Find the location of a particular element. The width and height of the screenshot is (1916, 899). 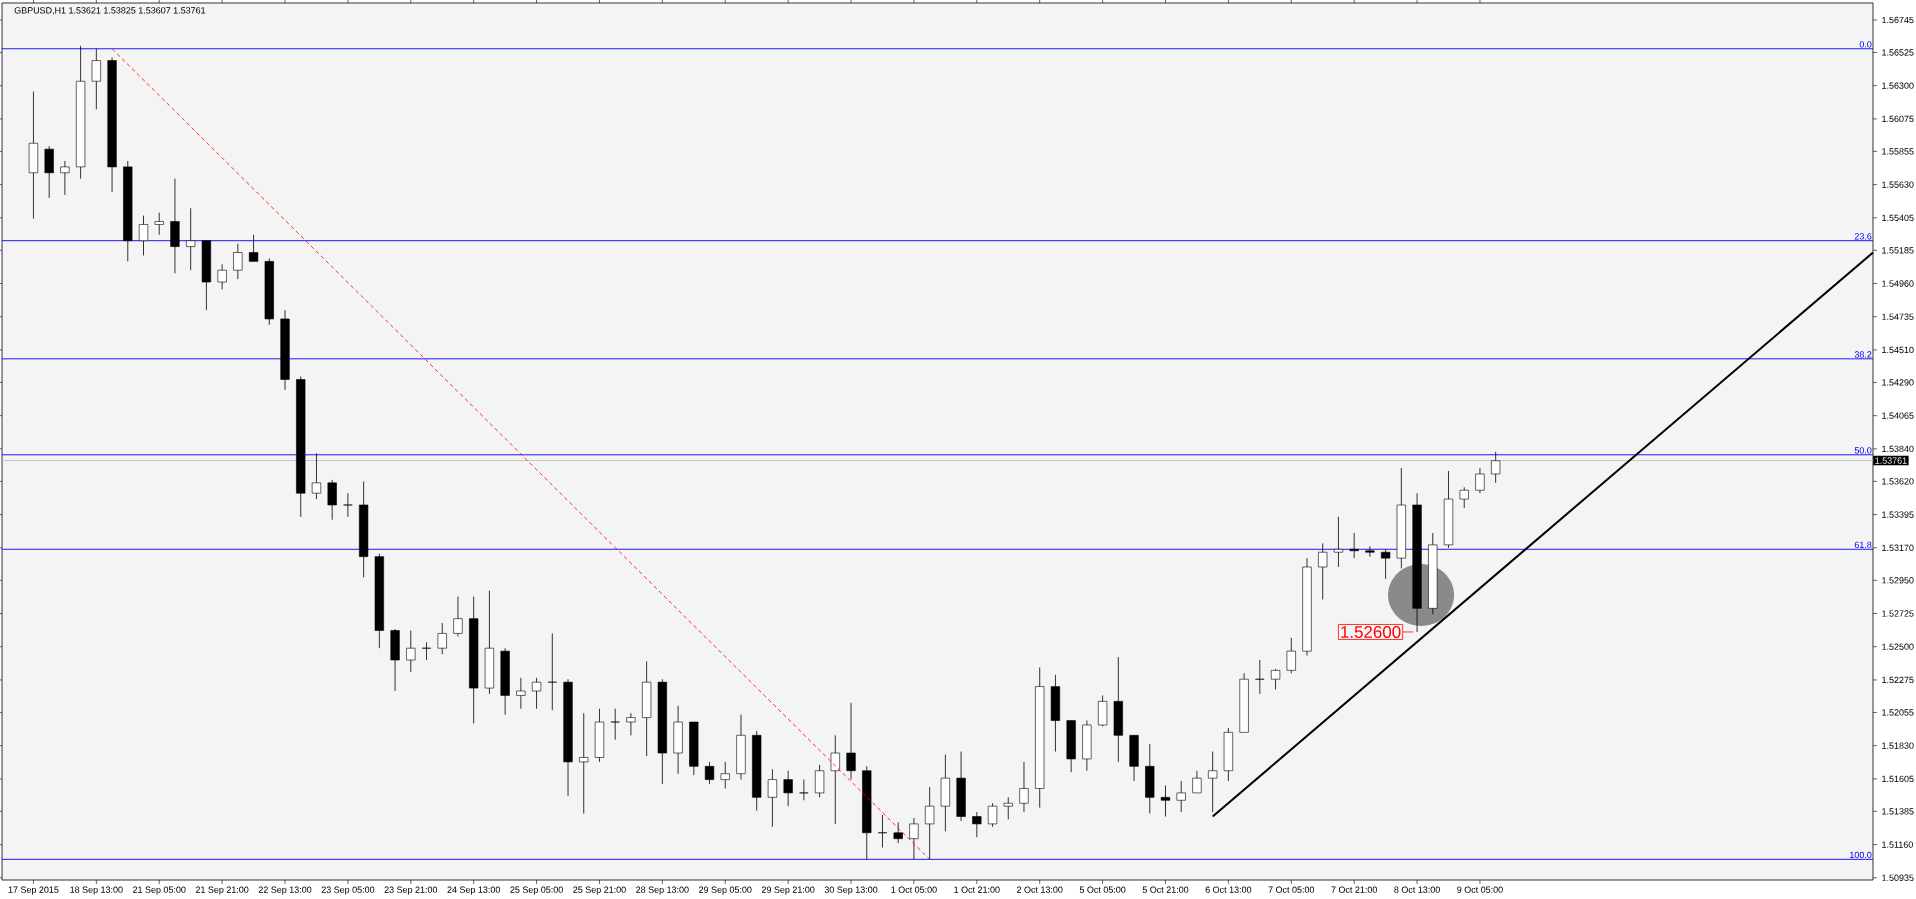

x-tick-label: 25 Sep 21:00 is located at coordinates (599, 890).